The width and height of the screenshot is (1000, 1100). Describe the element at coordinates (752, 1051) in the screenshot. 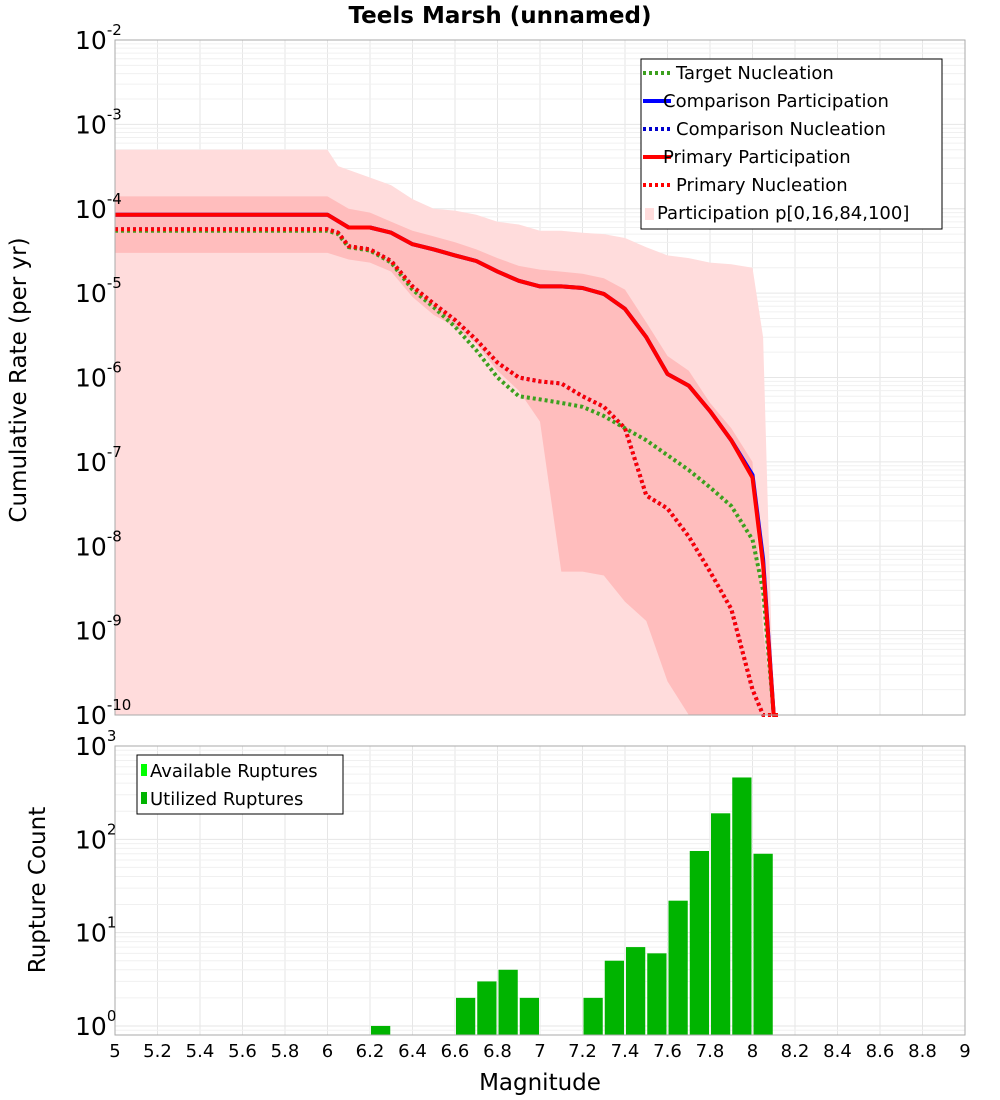

I see `x-tick-label: 8` at that location.